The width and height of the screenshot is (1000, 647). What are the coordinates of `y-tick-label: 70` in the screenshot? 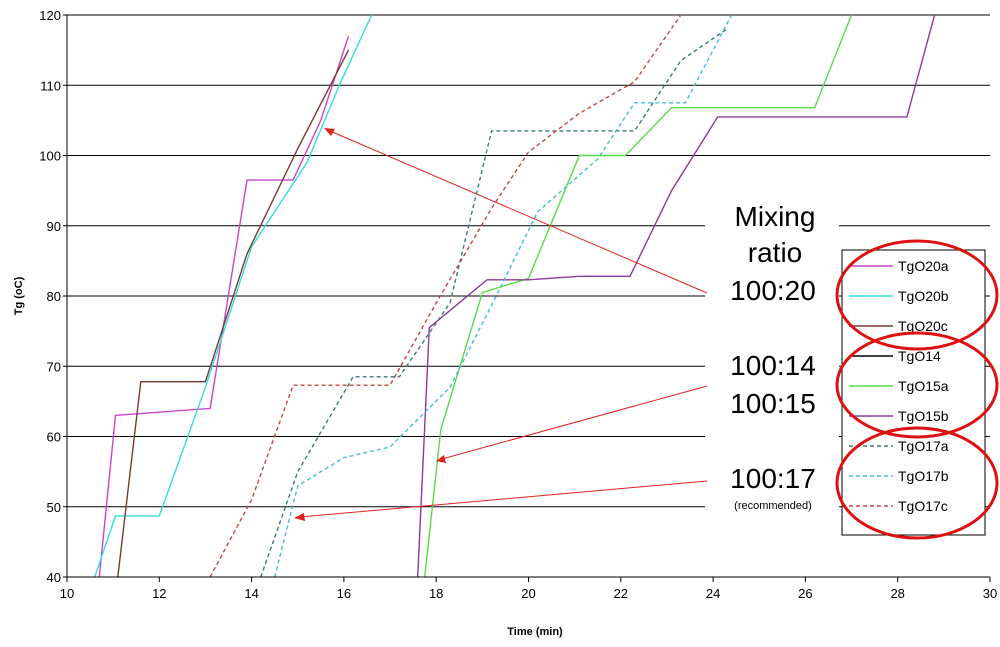 It's located at (54, 366).